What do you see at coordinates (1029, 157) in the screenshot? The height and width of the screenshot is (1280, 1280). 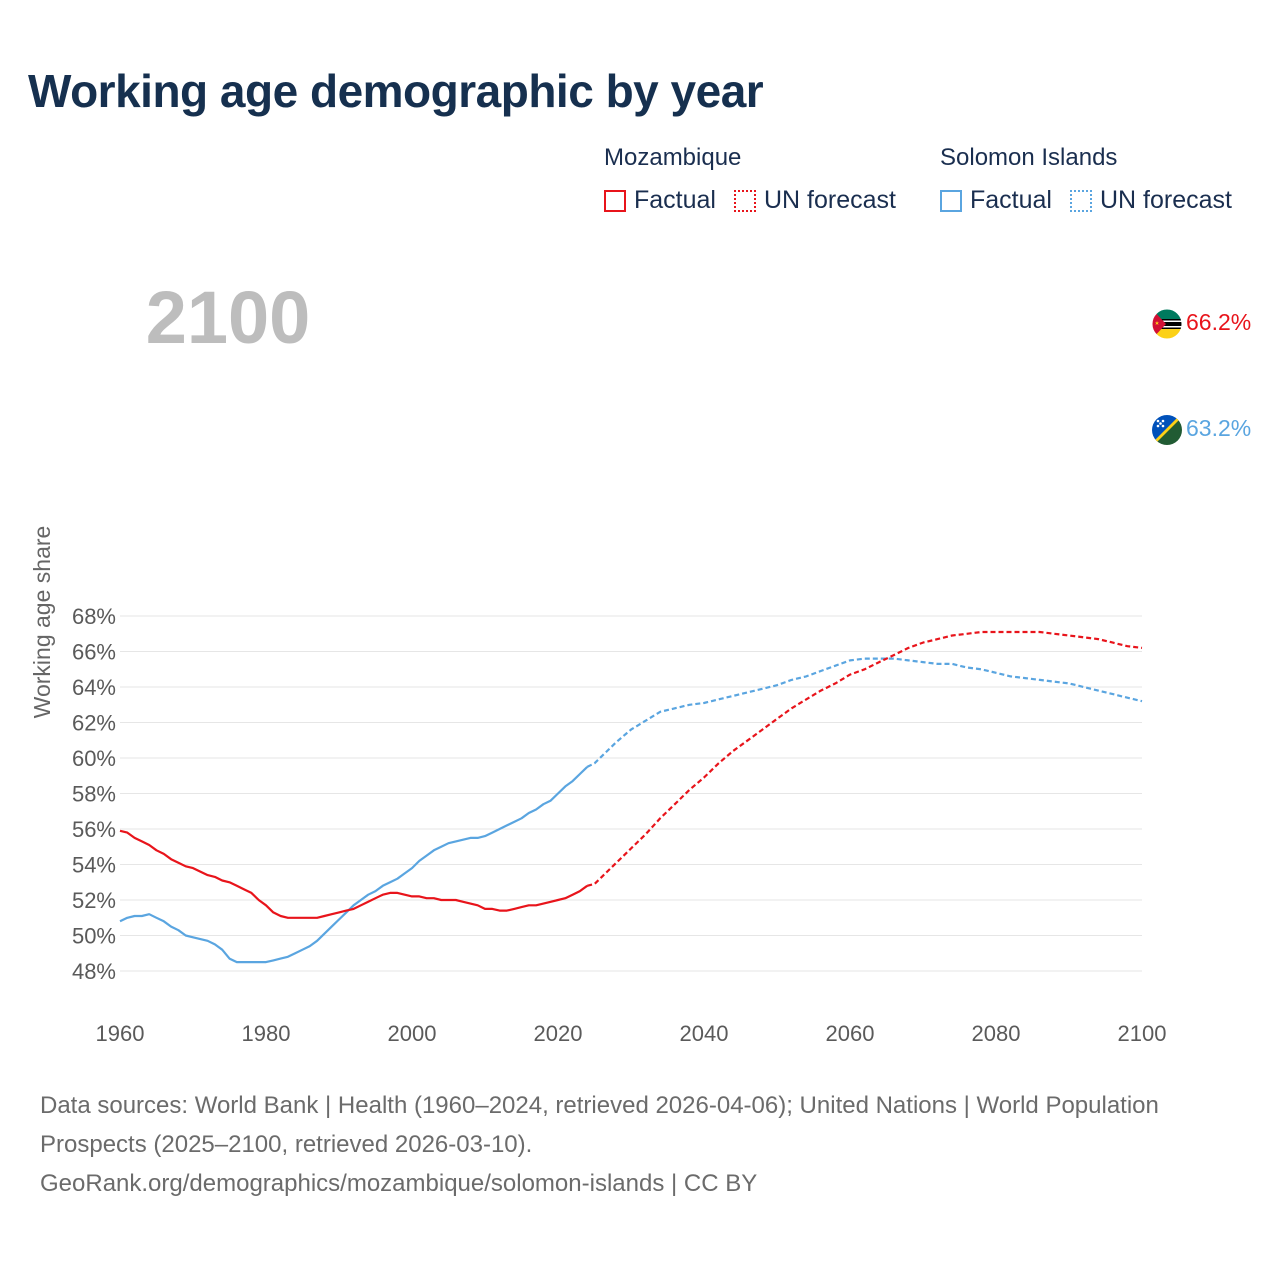 I see `legend-country-name: Solomon Islands` at bounding box center [1029, 157].